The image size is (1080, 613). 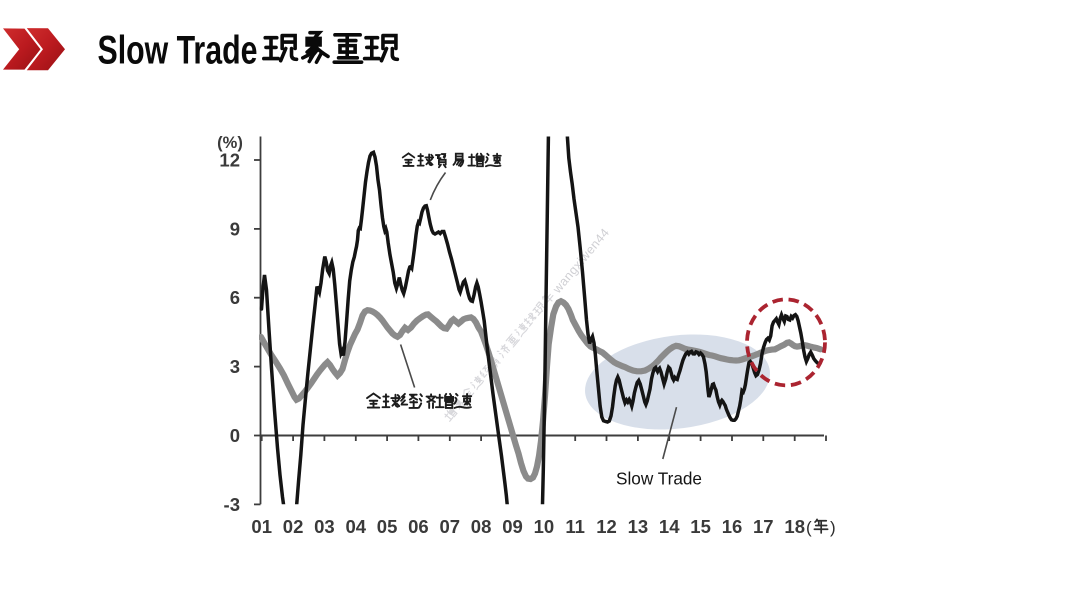 What do you see at coordinates (638, 526) in the screenshot?
I see `svg-text: 13` at bounding box center [638, 526].